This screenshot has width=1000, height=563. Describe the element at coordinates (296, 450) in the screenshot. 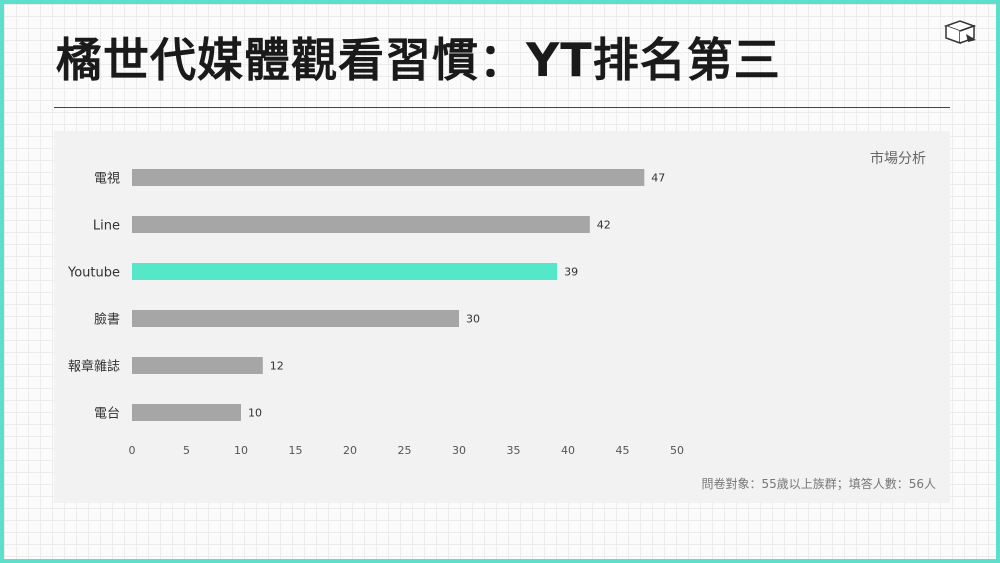

I see `x-tick-label: 15` at that location.